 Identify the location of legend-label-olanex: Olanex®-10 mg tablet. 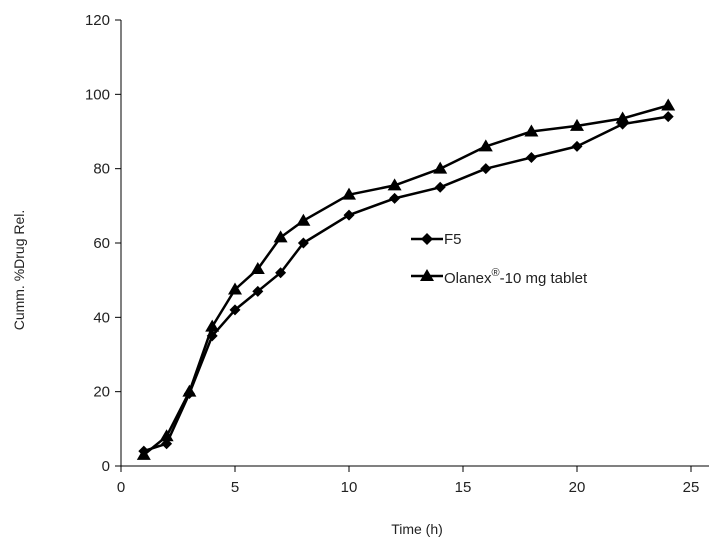
(516, 277).